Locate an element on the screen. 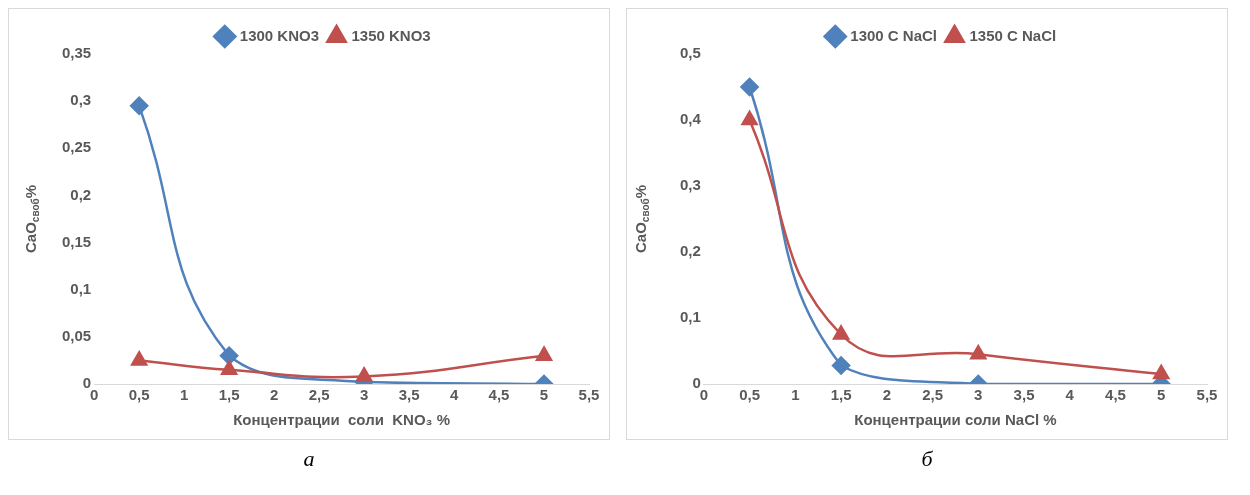 The image size is (1250, 495). x-axis-title: Концентрации соли NaCl % is located at coordinates (955, 420).